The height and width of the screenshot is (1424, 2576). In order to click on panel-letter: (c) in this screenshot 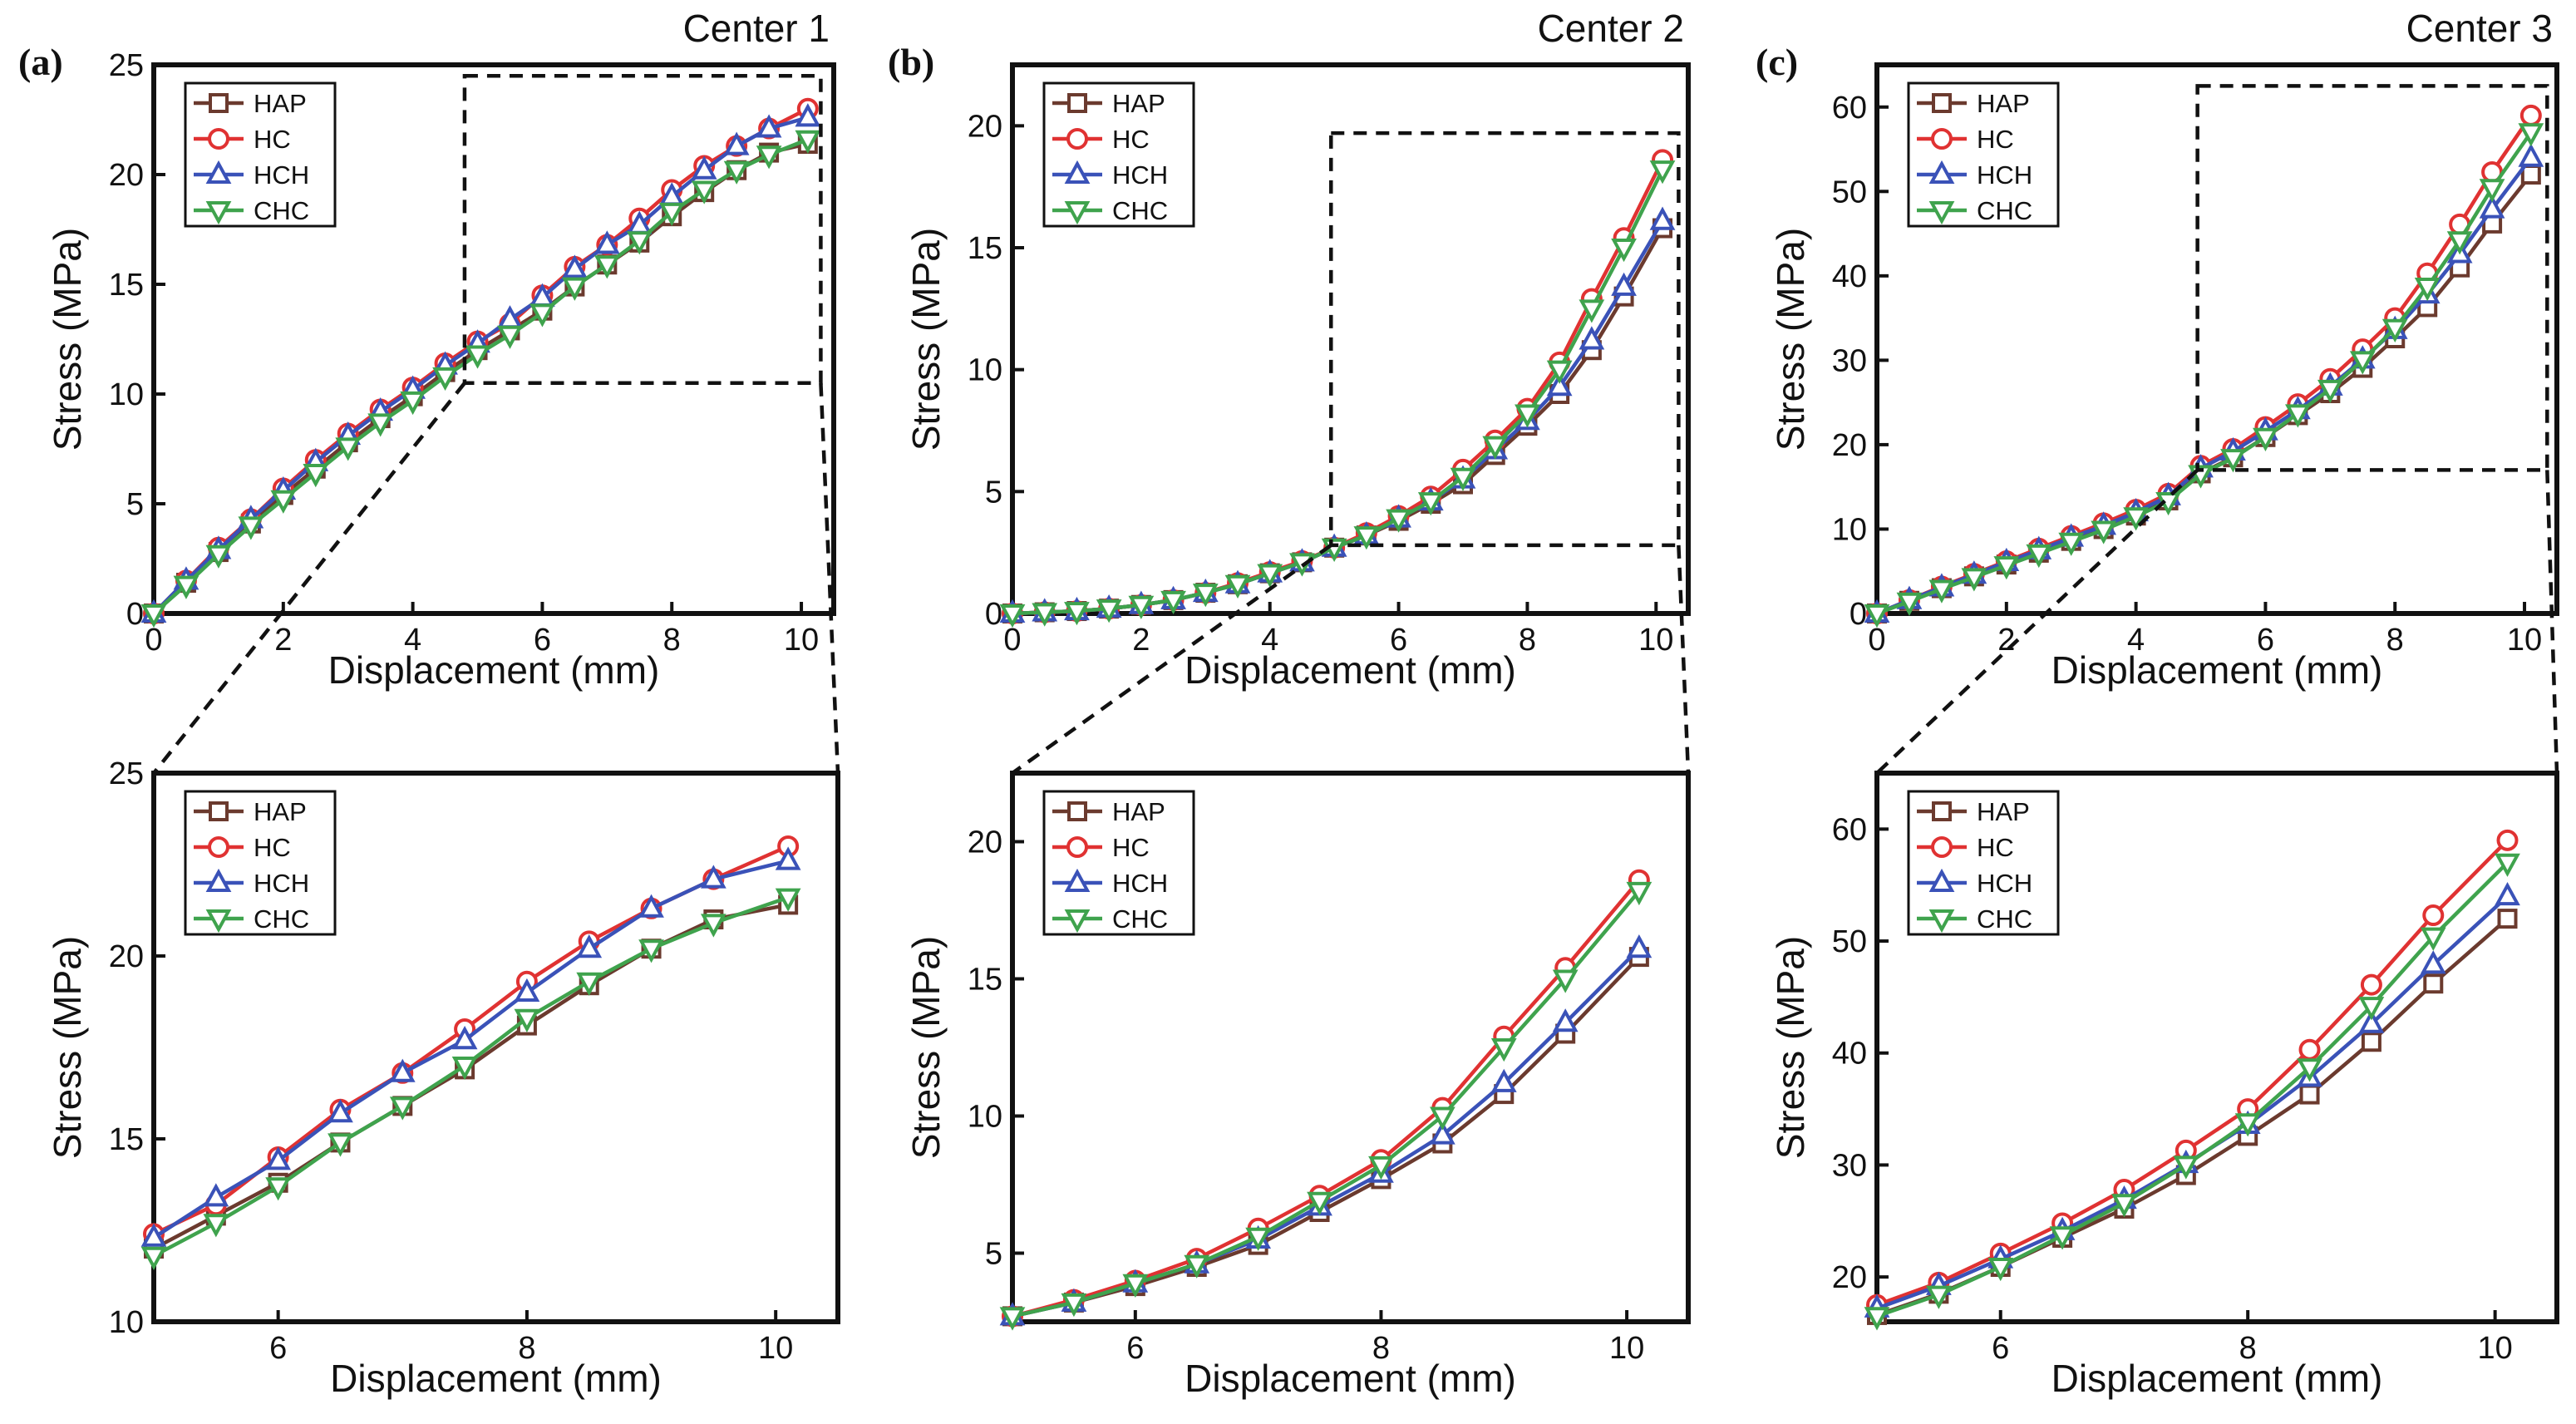, I will do `click(1777, 62)`.